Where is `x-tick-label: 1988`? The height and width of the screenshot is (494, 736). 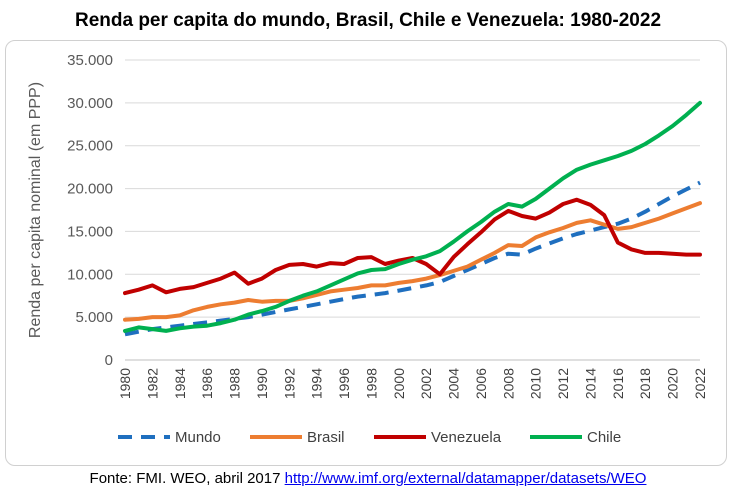
x-tick-label: 1988 is located at coordinates (235, 383).